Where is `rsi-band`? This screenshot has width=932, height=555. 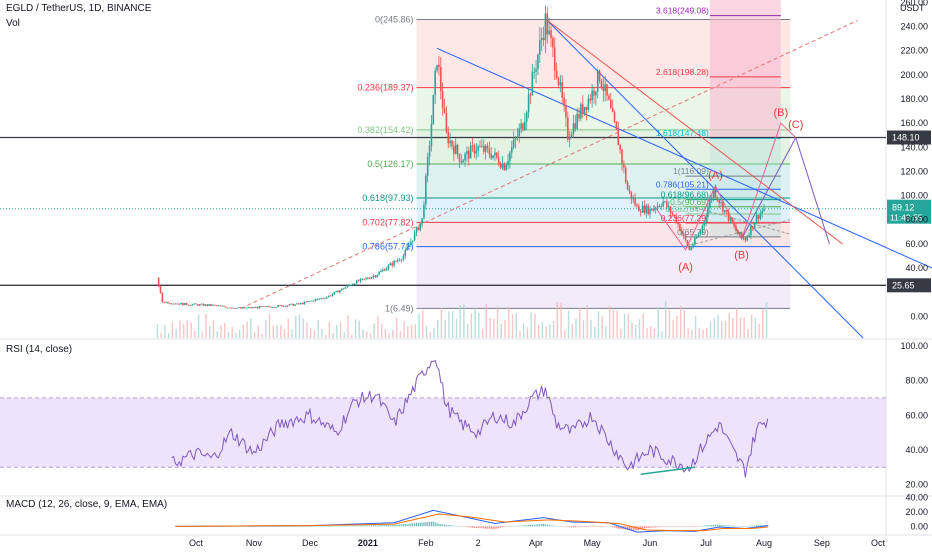 rsi-band is located at coordinates (443, 432).